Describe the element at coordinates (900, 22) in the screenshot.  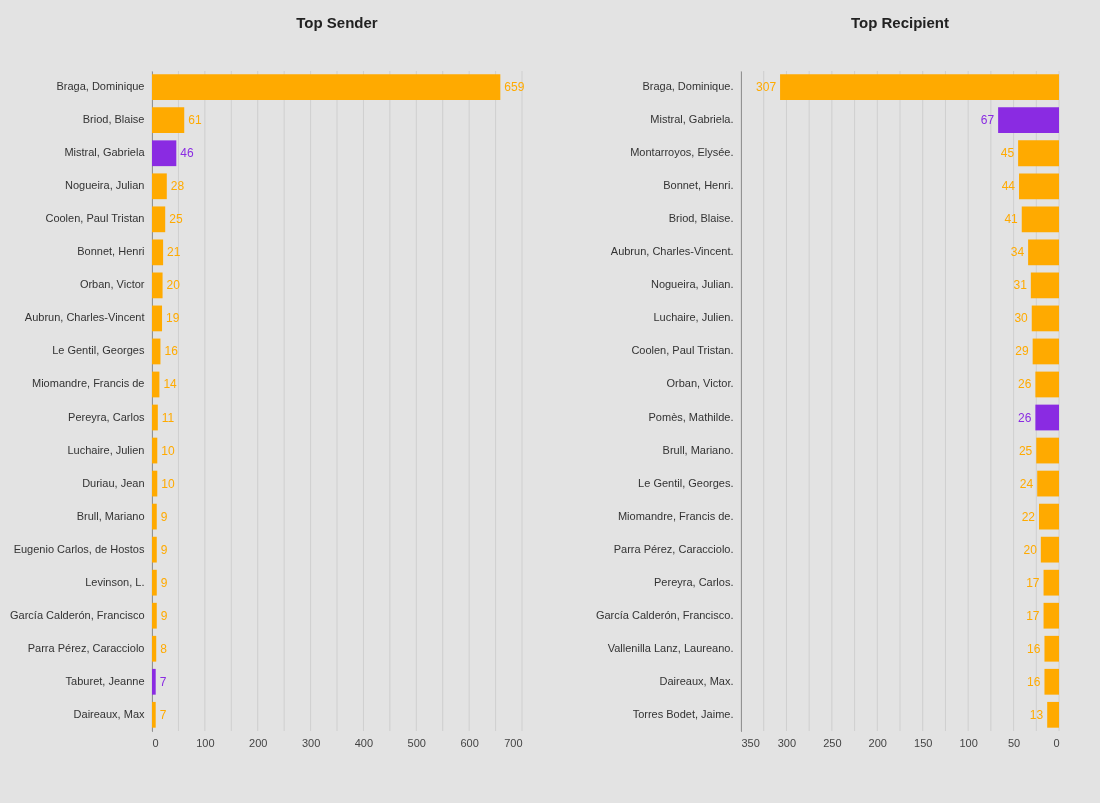
I see `chart-title: Top Recipient` at that location.